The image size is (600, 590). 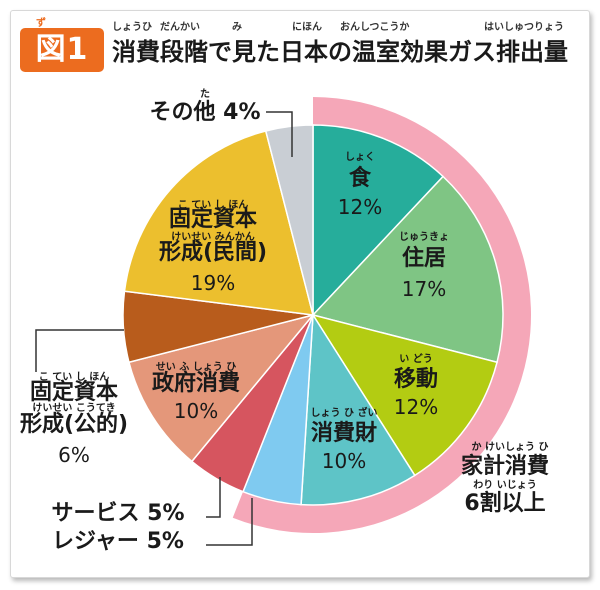 What do you see at coordinates (415, 358) in the screenshot?
I see `label-transport-ruby: い どう` at bounding box center [415, 358].